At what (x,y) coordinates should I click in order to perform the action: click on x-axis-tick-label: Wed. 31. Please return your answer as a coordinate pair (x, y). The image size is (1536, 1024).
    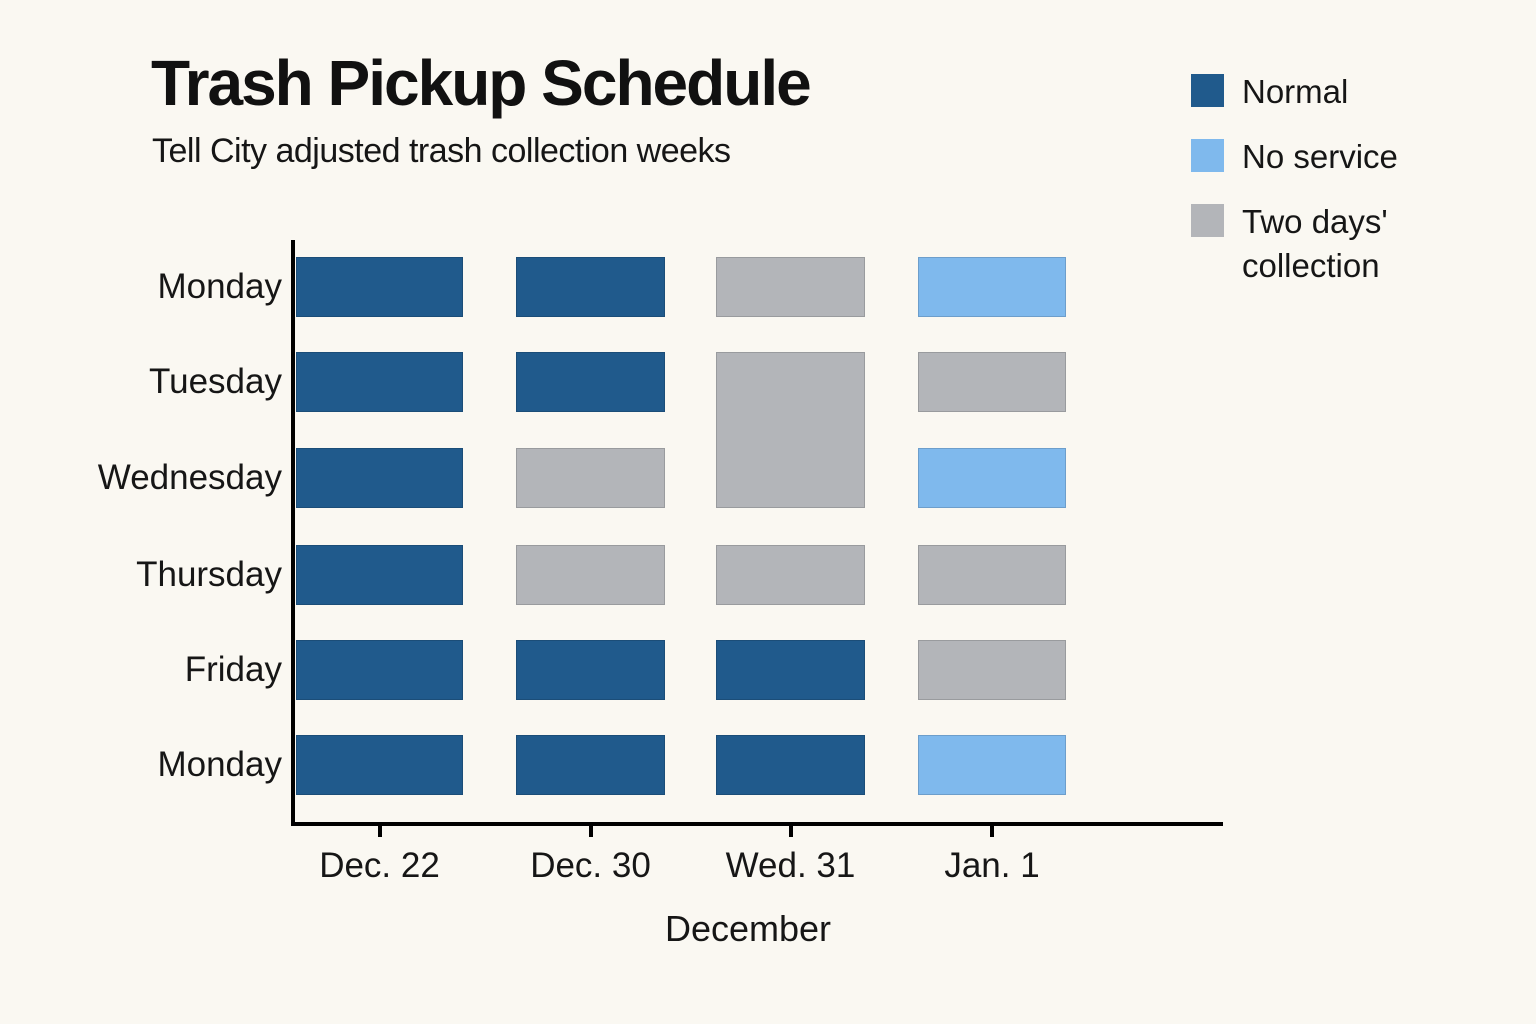
    Looking at the image, I should click on (790, 865).